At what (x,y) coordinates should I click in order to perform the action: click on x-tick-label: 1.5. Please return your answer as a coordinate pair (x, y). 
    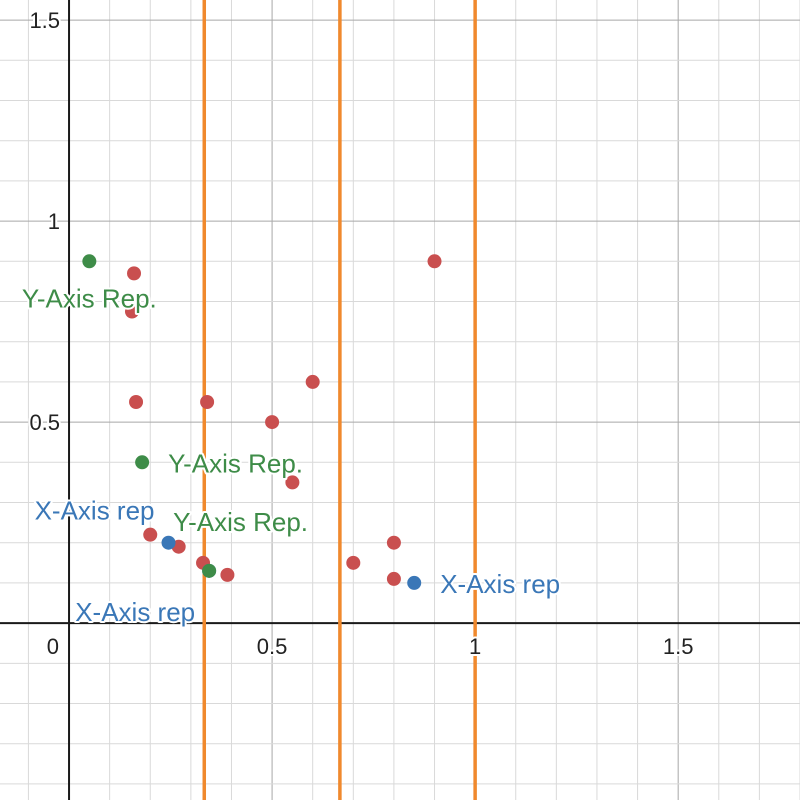
    Looking at the image, I should click on (678, 646).